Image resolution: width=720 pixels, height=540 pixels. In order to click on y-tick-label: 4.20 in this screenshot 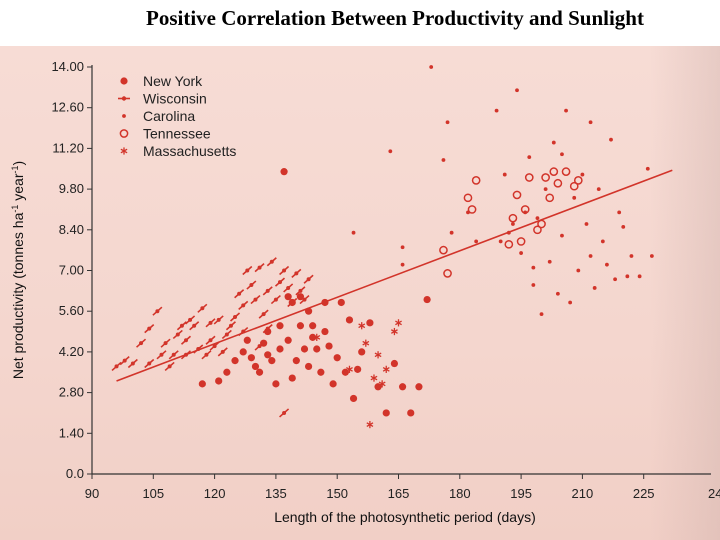, I will do `click(71, 351)`.